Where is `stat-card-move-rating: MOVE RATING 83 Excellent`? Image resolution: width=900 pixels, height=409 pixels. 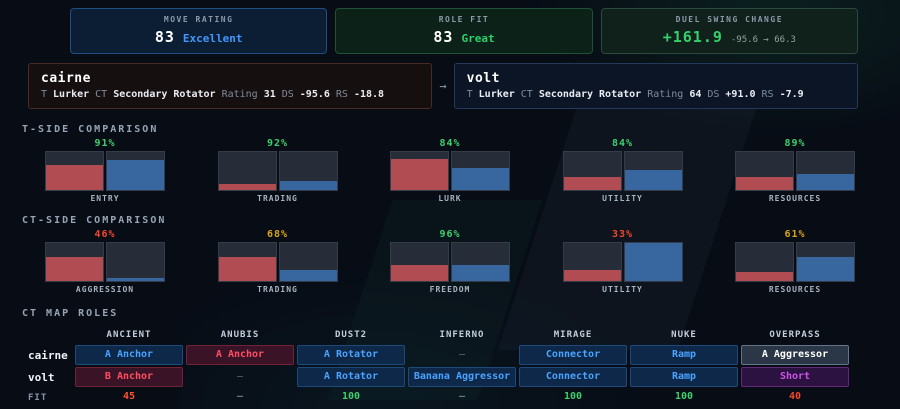 stat-card-move-rating: MOVE RATING 83 Excellent is located at coordinates (199, 31).